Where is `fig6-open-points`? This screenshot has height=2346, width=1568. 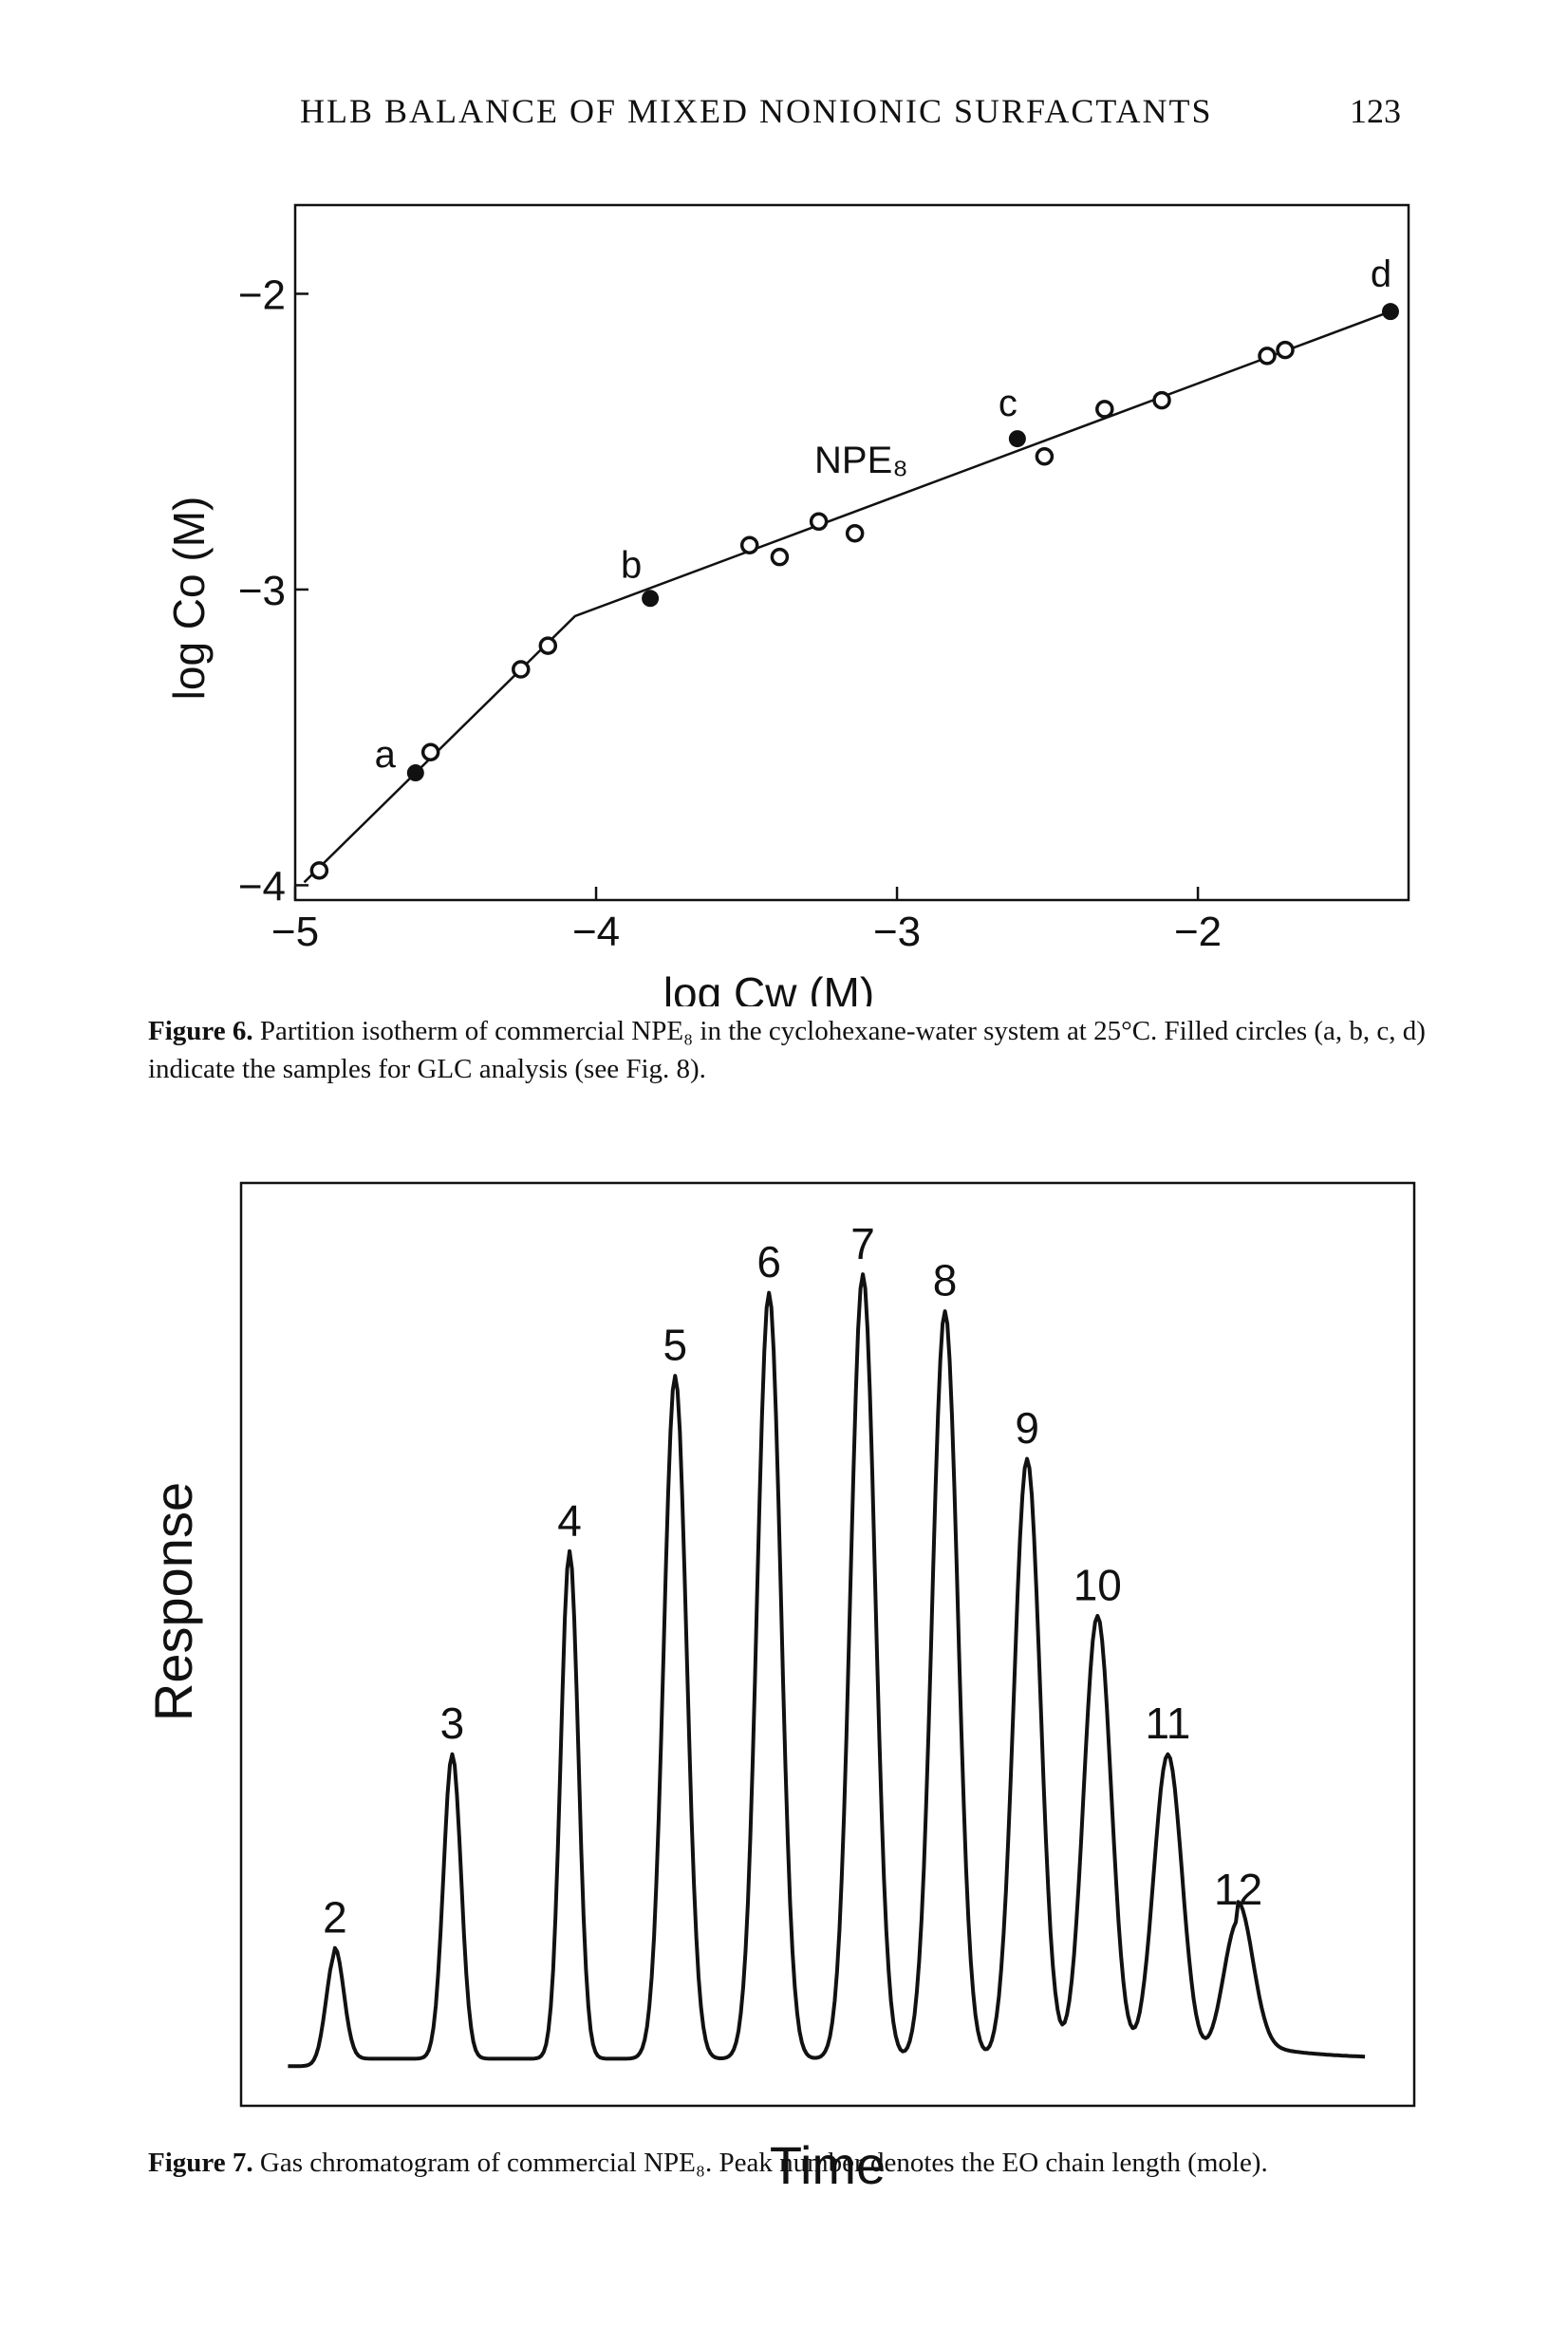 fig6-open-points is located at coordinates (802, 610).